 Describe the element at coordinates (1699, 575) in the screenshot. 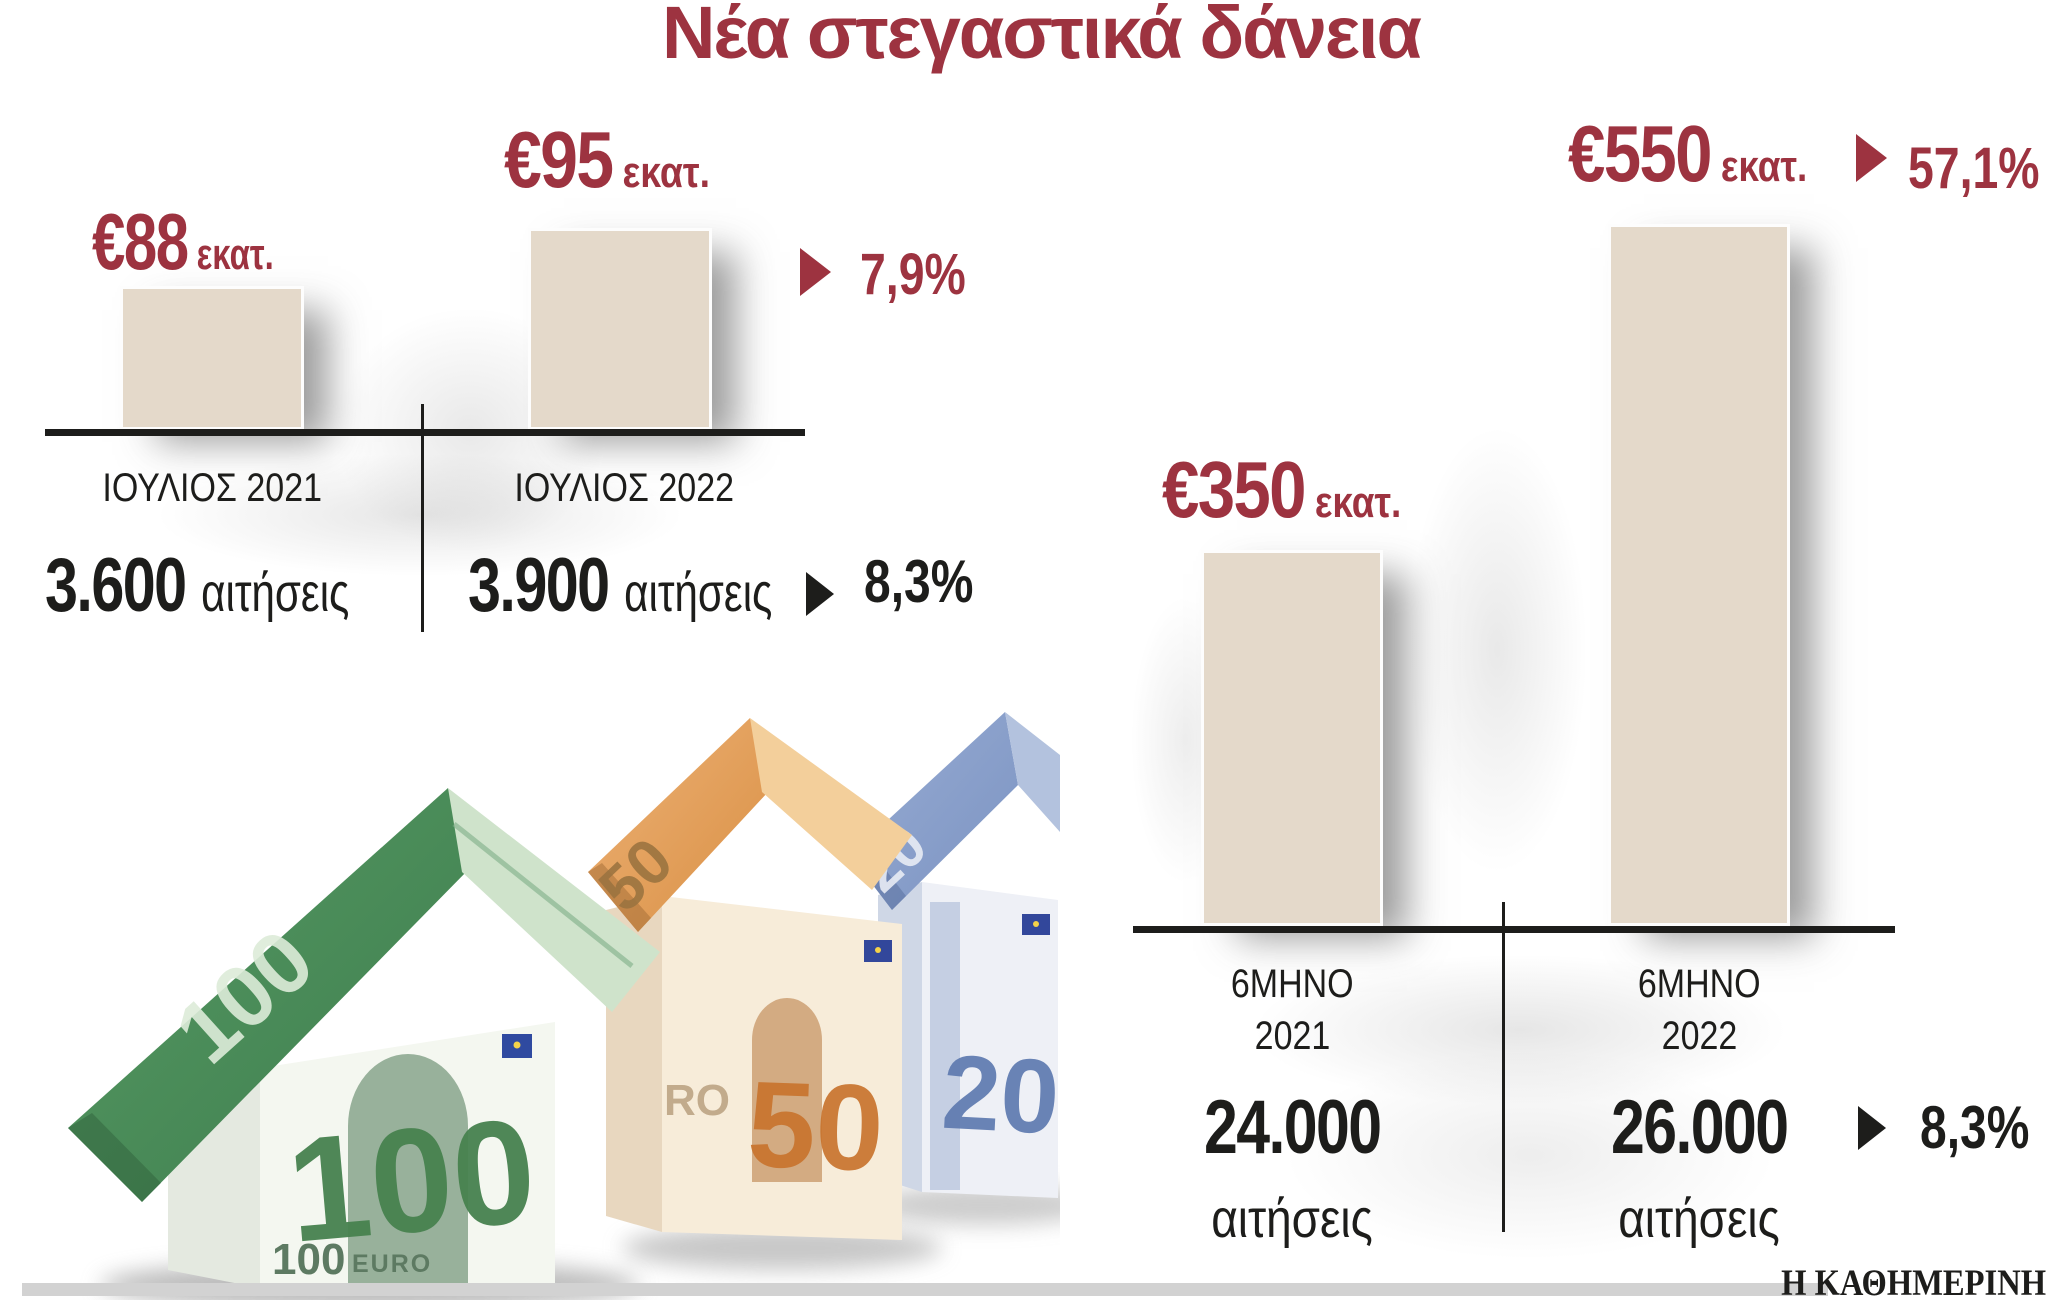

I see `bar-h1-2022` at that location.